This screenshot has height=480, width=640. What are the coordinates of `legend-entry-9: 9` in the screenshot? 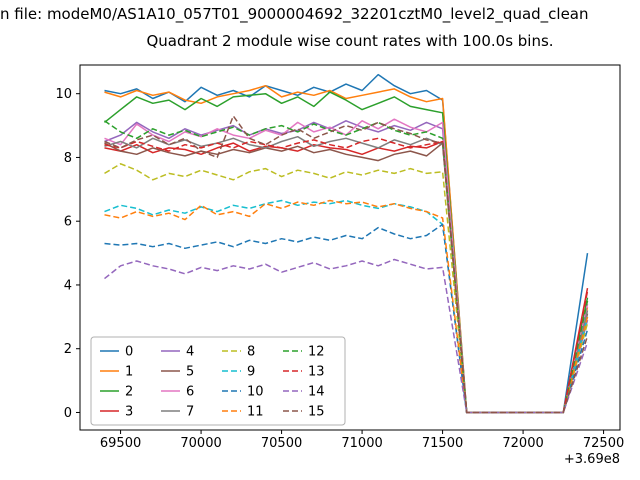 It's located at (238, 372).